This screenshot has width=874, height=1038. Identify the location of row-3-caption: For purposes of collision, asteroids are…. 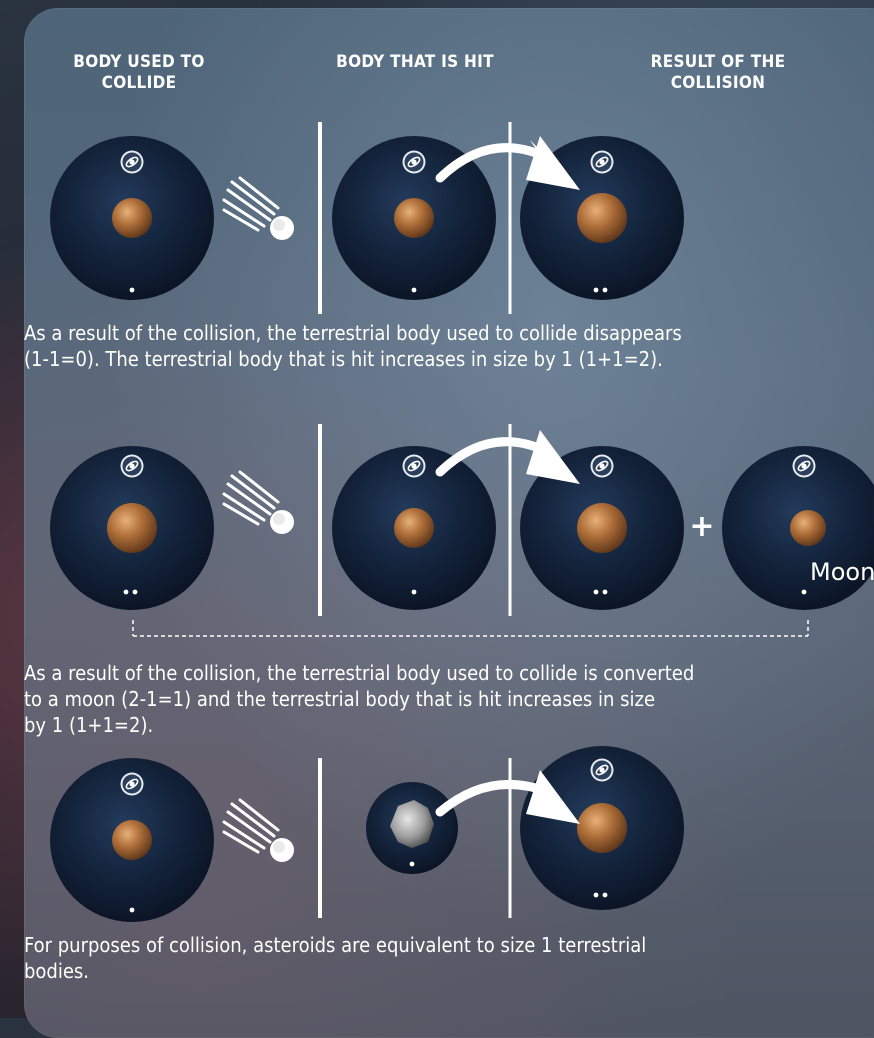
(335, 958).